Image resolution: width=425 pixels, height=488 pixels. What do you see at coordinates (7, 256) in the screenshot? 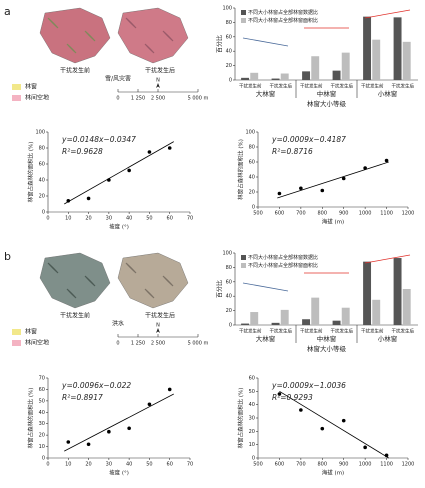
I see `panel-label: b` at bounding box center [7, 256].